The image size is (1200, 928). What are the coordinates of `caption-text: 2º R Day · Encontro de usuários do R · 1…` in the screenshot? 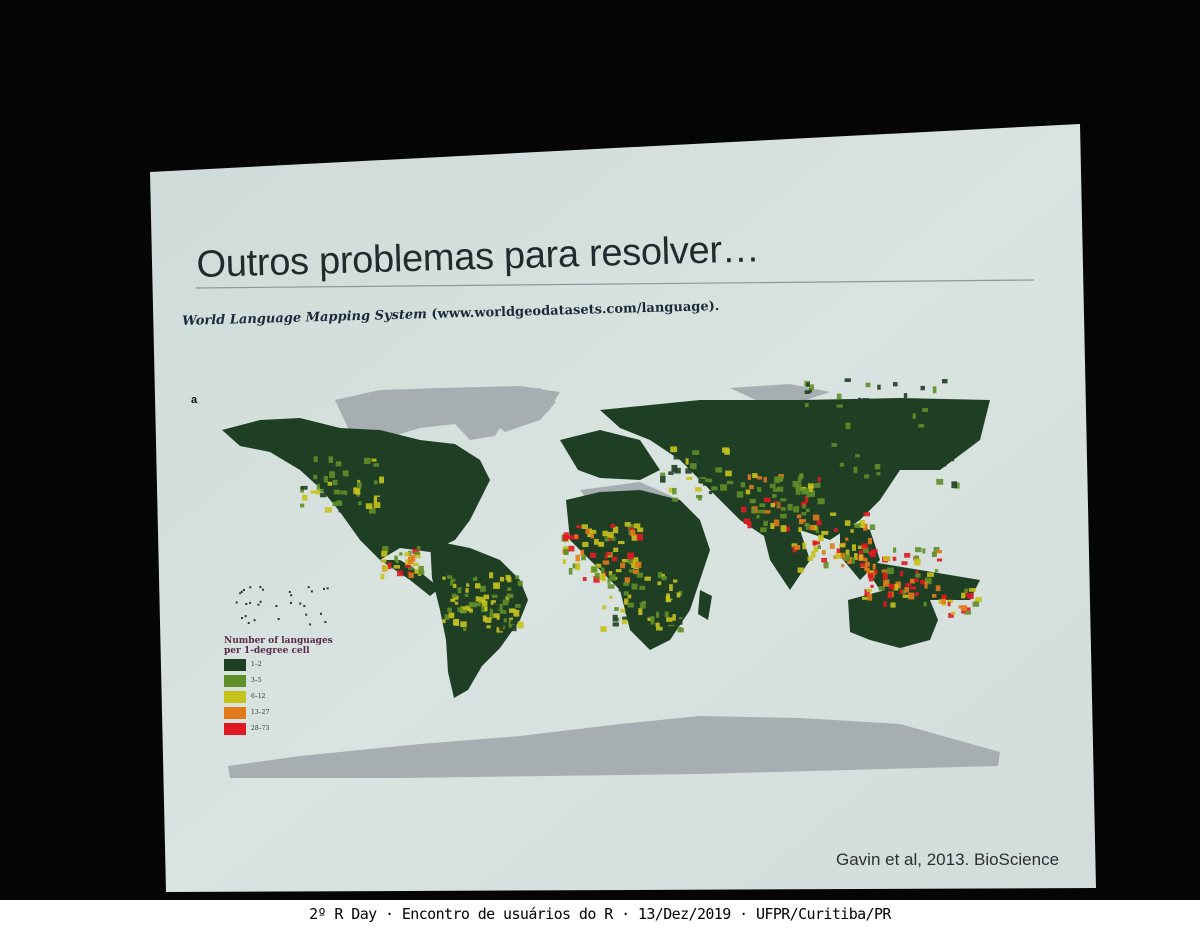 It's located at (600, 914).